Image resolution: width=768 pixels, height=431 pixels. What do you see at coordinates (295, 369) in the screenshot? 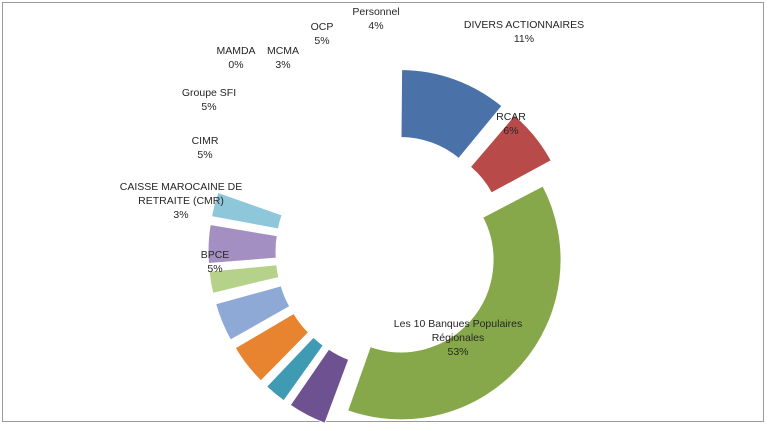
I see `slice-caisse-marocaine-de-retraite-cmr` at bounding box center [295, 369].